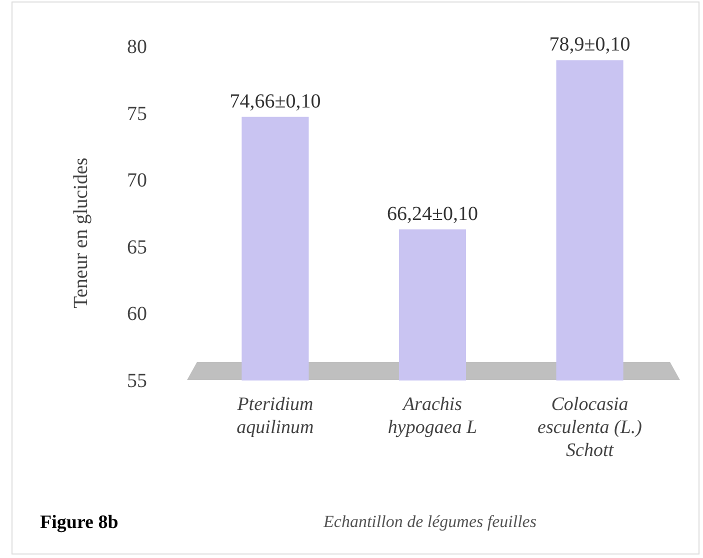  Describe the element at coordinates (433, 416) in the screenshot. I see `x-tick-label: Arachis hypogaea L` at that location.